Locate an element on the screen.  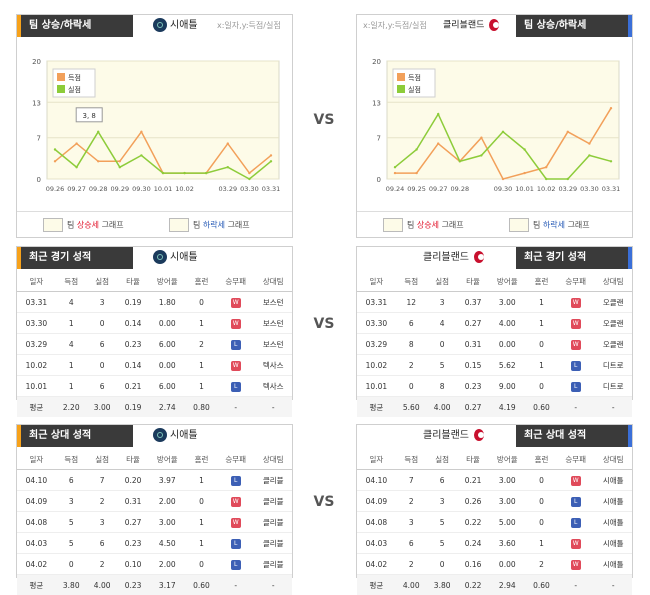
x-tick-label: 09.25 is located at coordinates (416, 189).